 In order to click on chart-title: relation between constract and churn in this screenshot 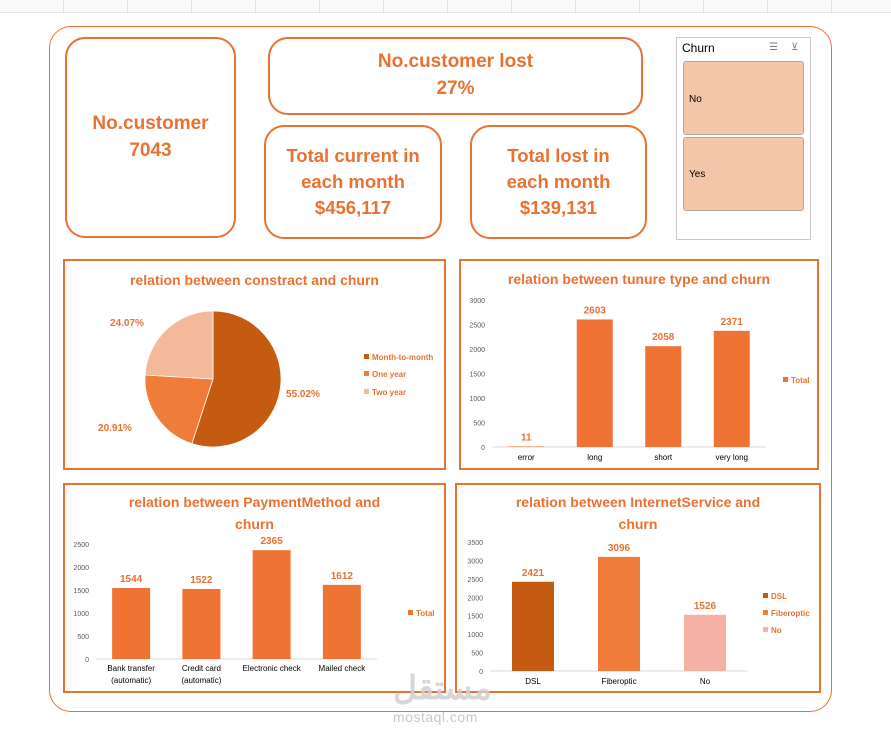, I will do `click(254, 280)`.